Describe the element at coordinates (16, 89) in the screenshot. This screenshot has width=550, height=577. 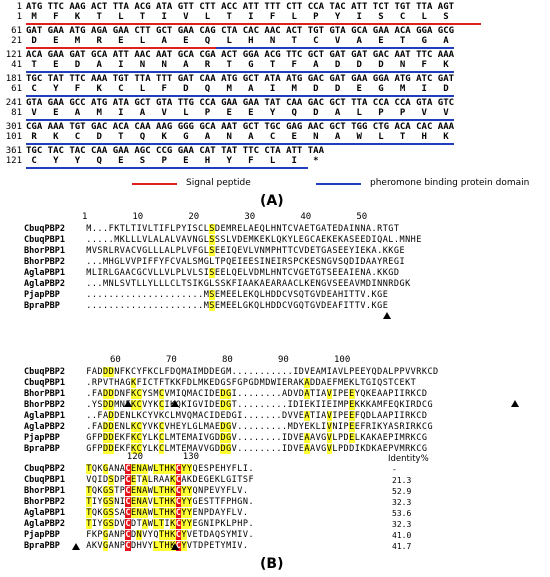
I see `amino-acid-position: 61` at that location.